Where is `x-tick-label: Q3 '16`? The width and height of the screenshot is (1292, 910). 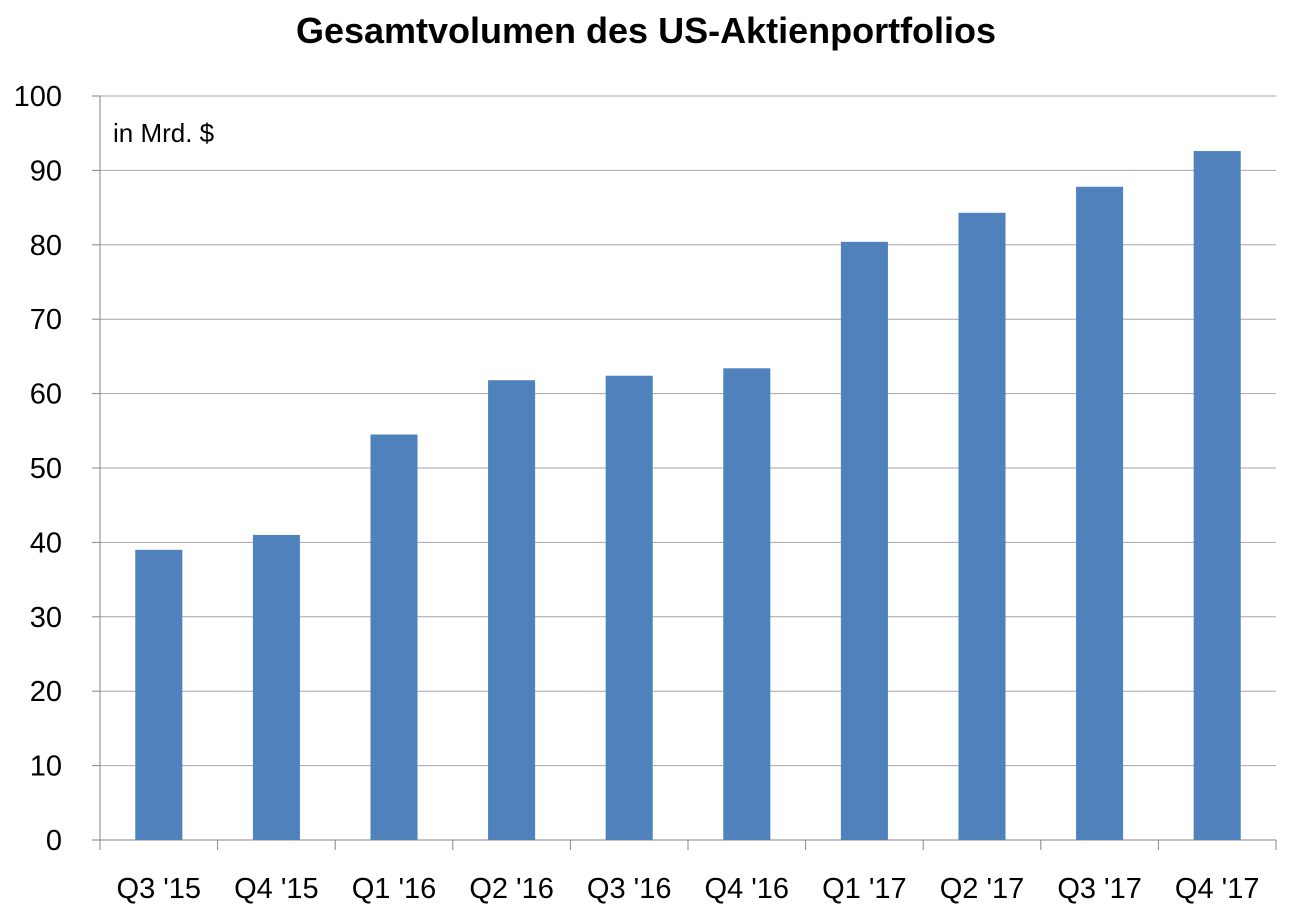 x-tick-label: Q3 '16 is located at coordinates (629, 889).